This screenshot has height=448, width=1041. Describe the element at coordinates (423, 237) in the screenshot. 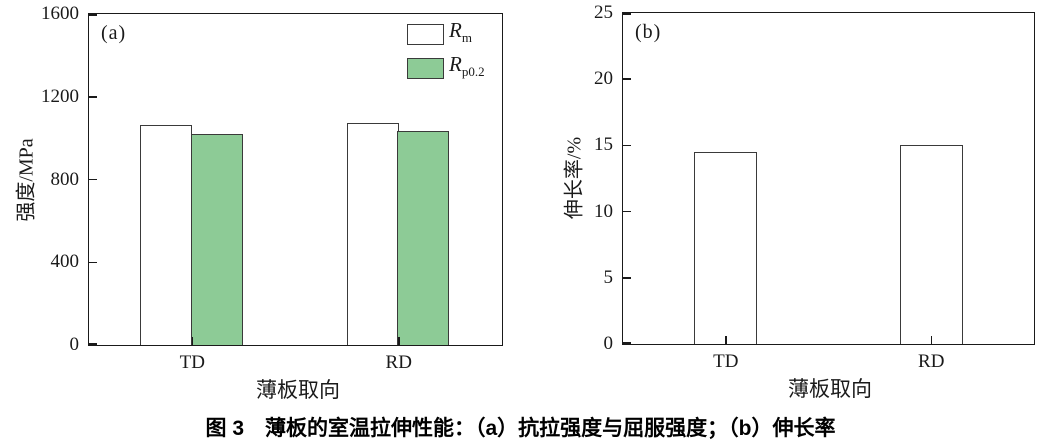

I see `bar-rp0.2-rd` at that location.